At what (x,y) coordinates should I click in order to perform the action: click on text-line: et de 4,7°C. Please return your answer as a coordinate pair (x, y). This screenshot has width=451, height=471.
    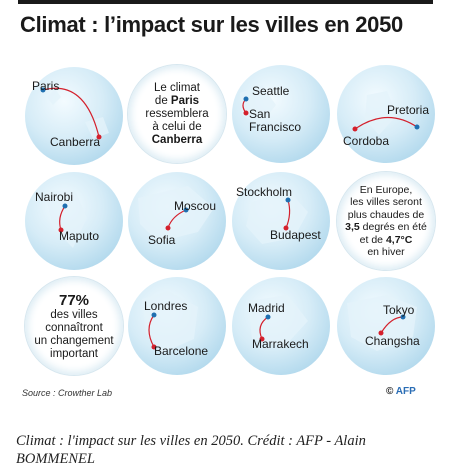
    Looking at the image, I should click on (386, 239).